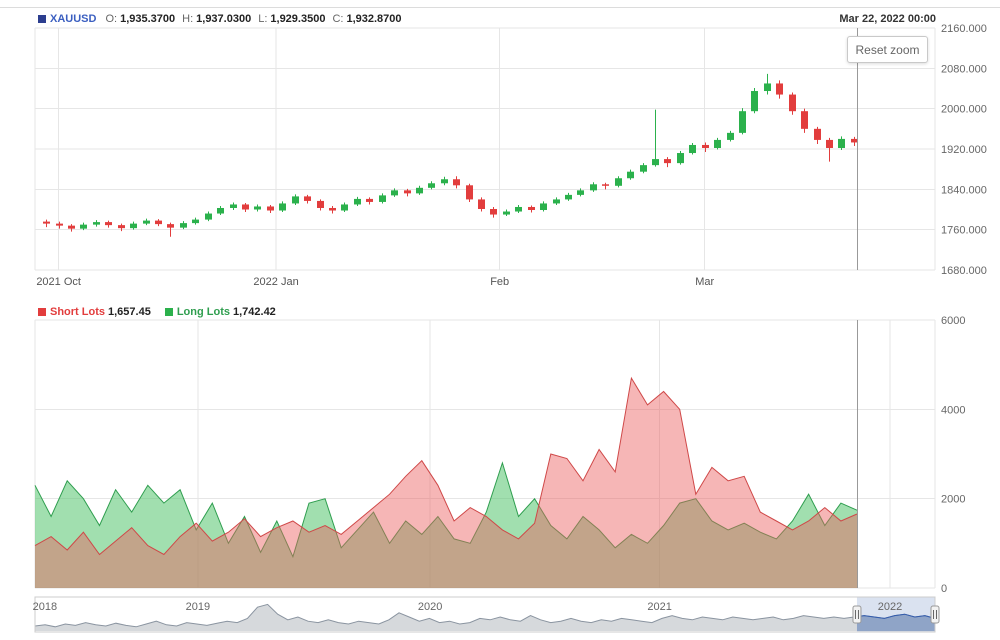  I want to click on low-label: L:, so click(263, 19).